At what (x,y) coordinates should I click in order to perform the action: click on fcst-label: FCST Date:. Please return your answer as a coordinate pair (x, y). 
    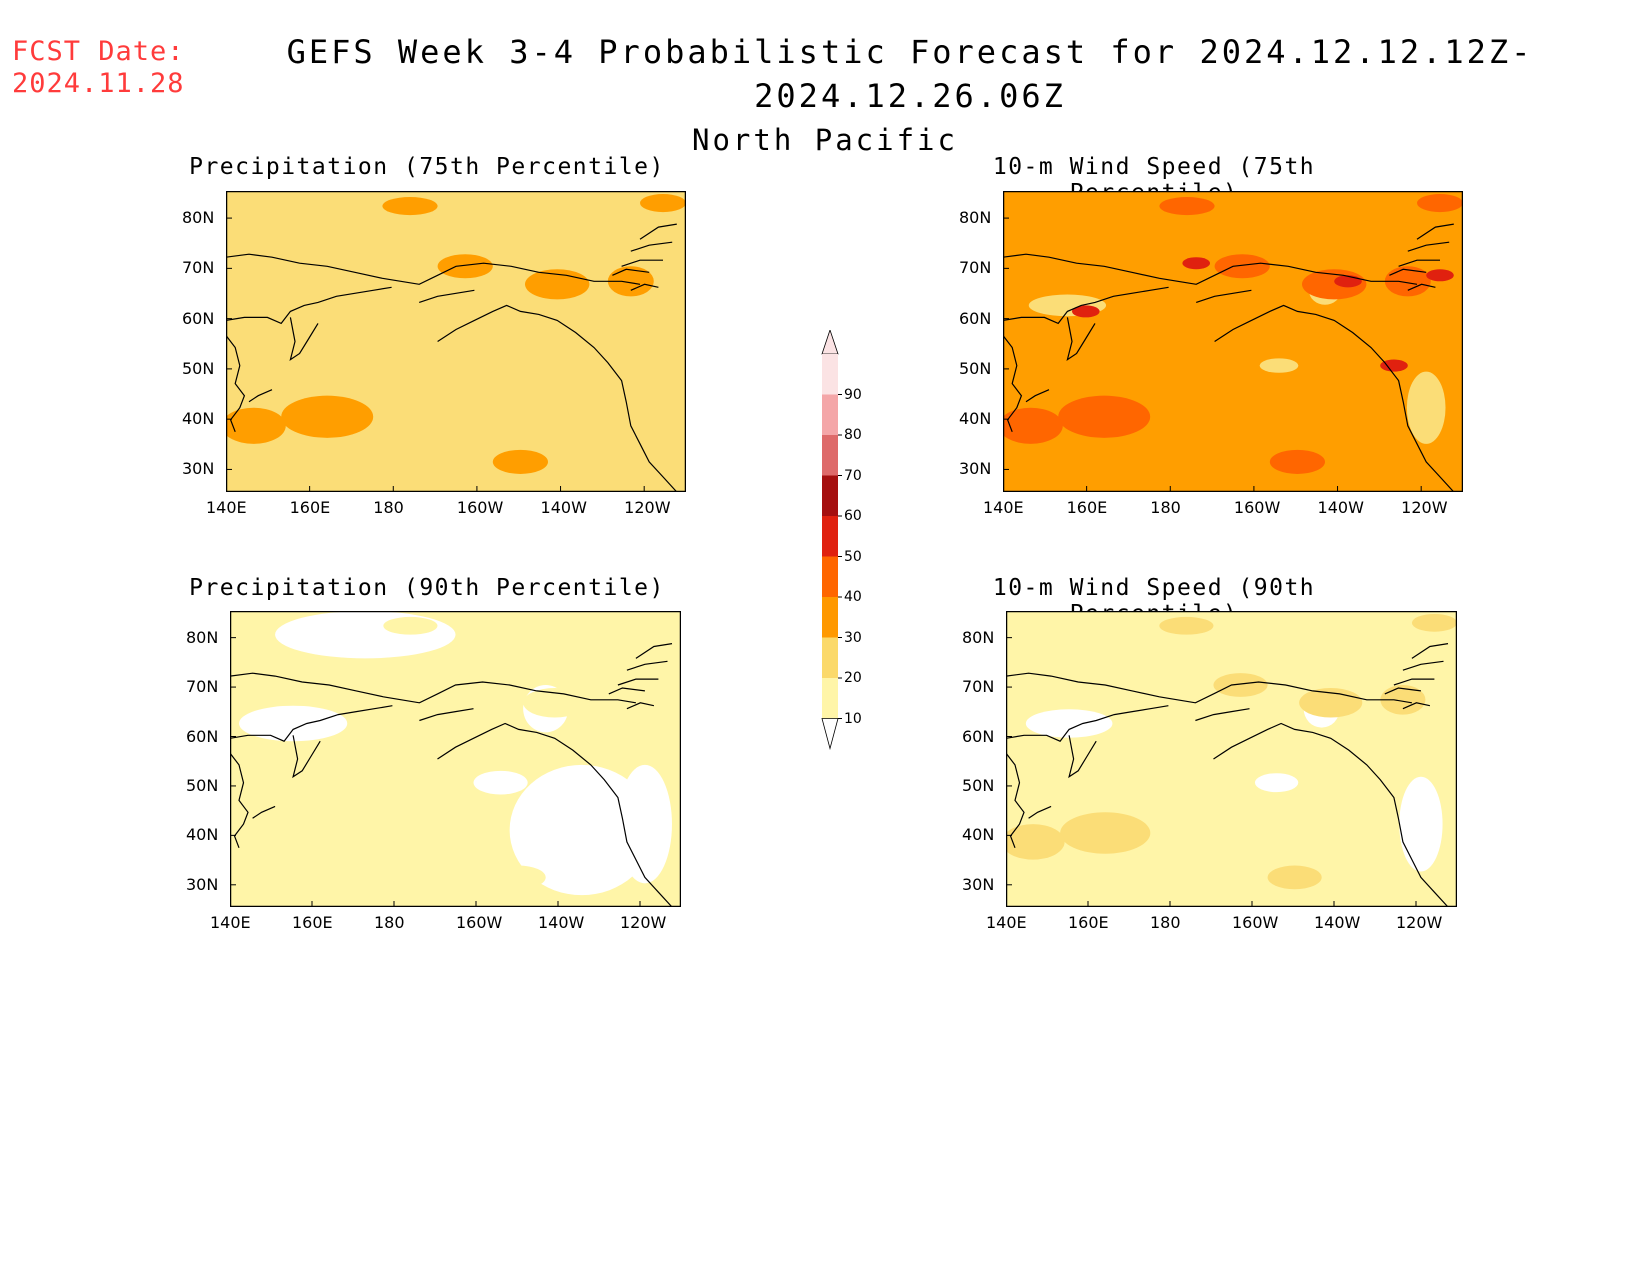
    Looking at the image, I should click on (98, 51).